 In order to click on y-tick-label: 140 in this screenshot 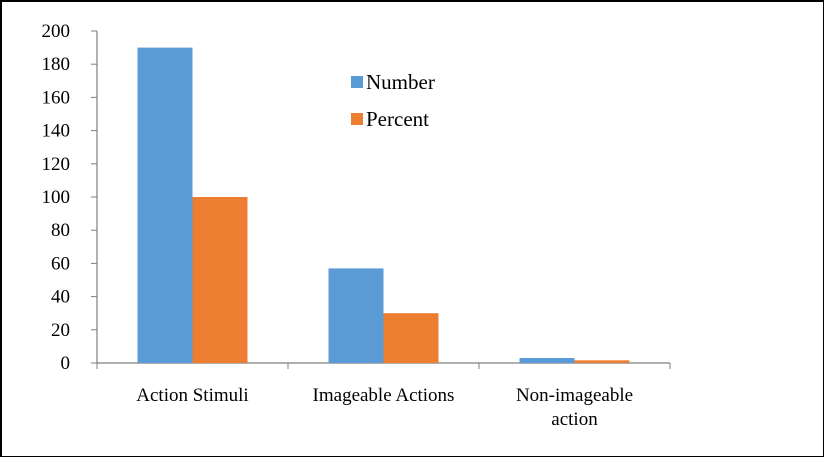, I will do `click(56, 131)`.